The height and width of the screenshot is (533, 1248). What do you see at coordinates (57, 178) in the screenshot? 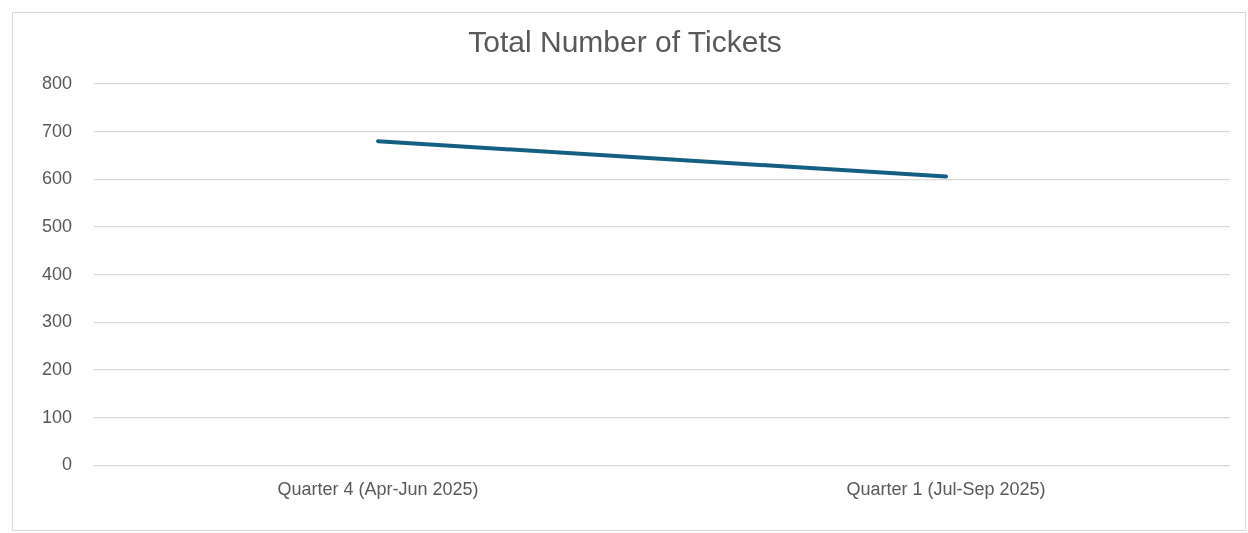
I see `y-tick-label: 600` at bounding box center [57, 178].